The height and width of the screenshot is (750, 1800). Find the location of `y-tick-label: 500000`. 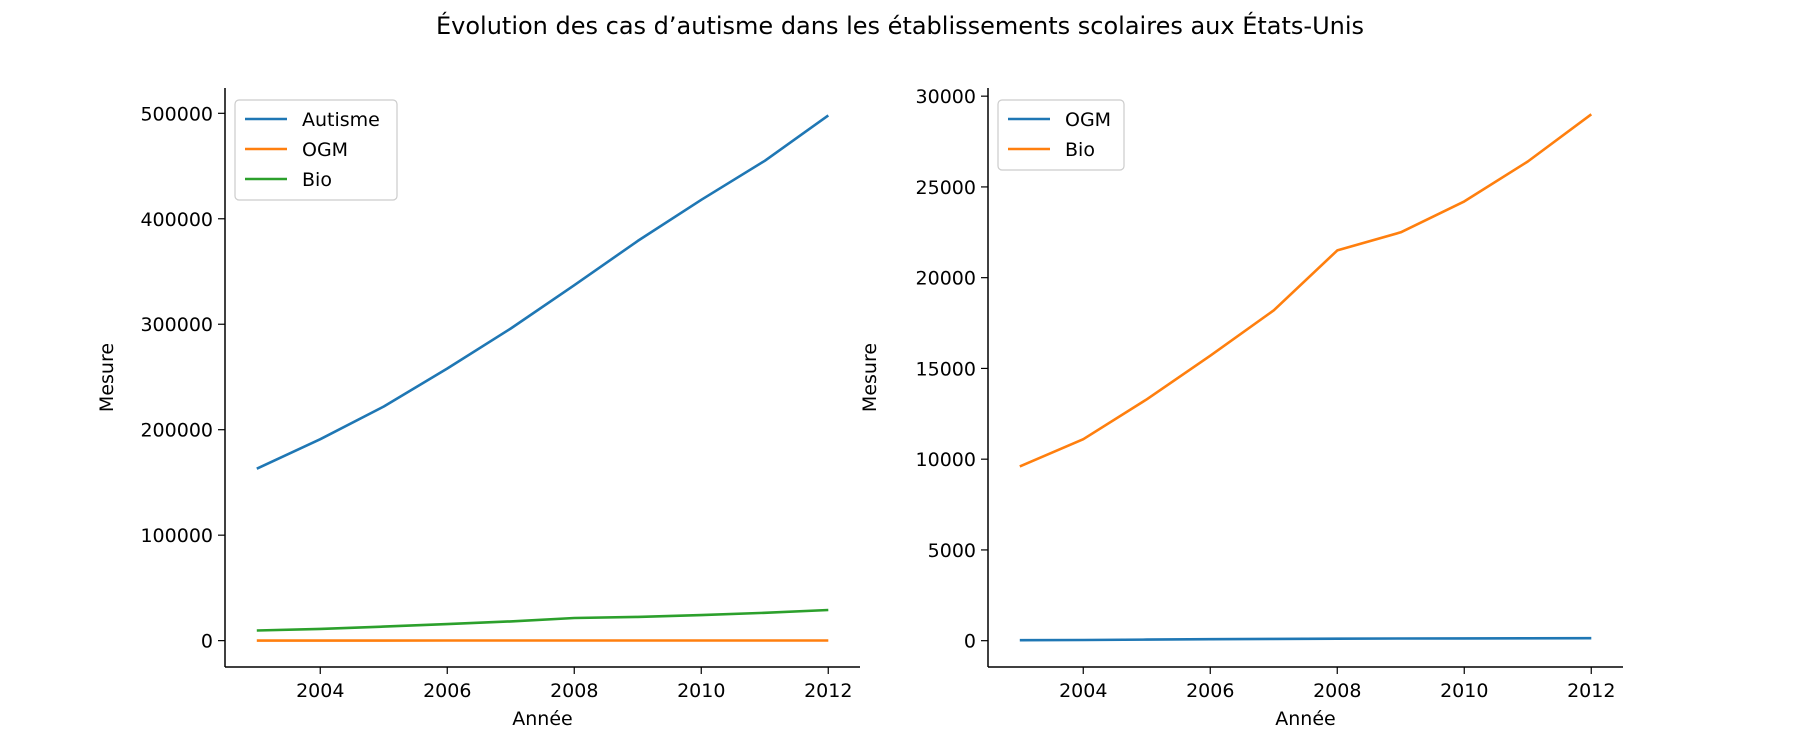

y-tick-label: 500000 is located at coordinates (176, 114).